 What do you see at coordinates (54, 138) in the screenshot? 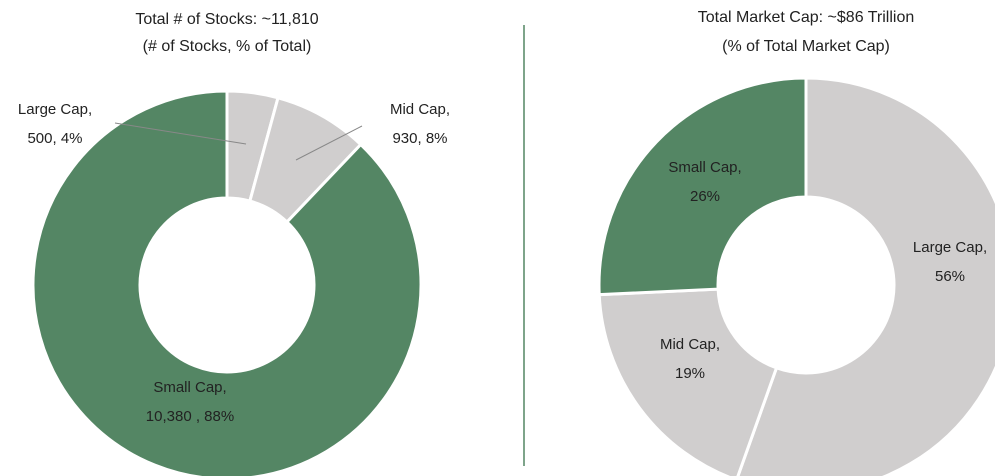
I see `slice-value-label: 500, 4%` at bounding box center [54, 138].